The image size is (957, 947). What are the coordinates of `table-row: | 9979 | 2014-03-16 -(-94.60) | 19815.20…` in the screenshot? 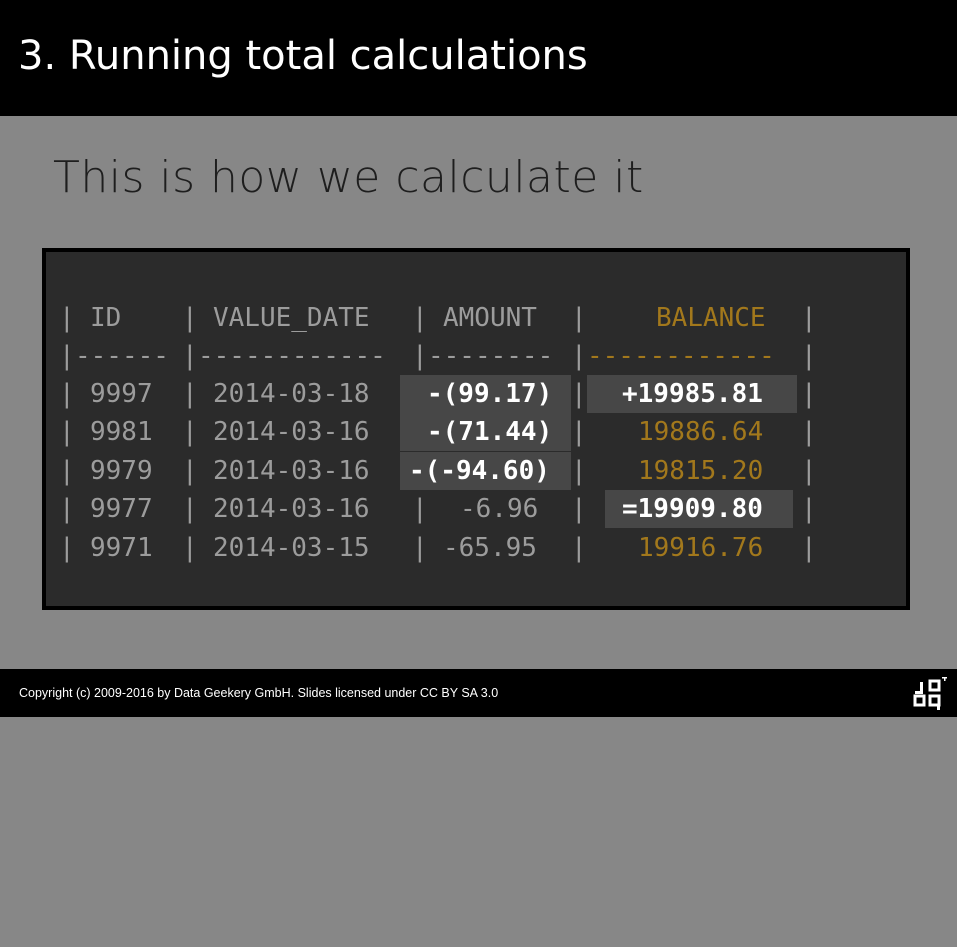 It's located at (476, 471).